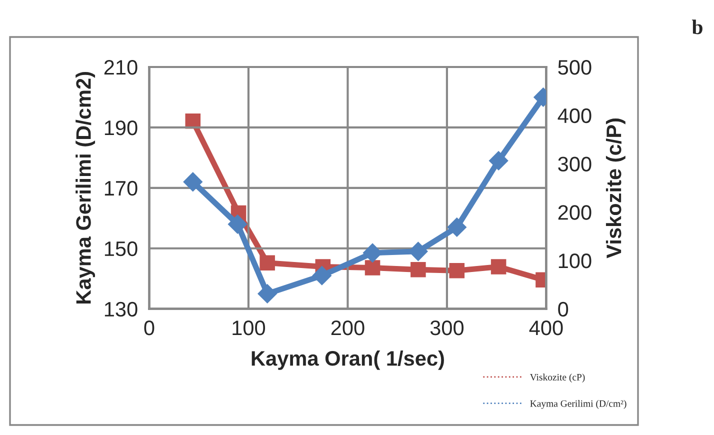  I want to click on y2-tick-label: 500, so click(575, 67).